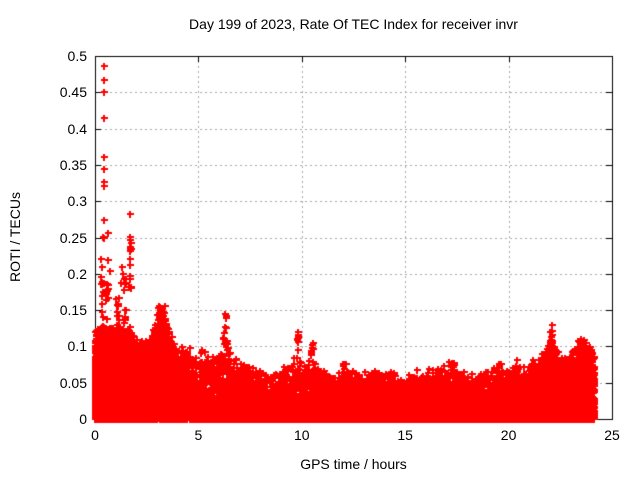  What do you see at coordinates (508, 435) in the screenshot?
I see `x-tick-label: 20` at bounding box center [508, 435].